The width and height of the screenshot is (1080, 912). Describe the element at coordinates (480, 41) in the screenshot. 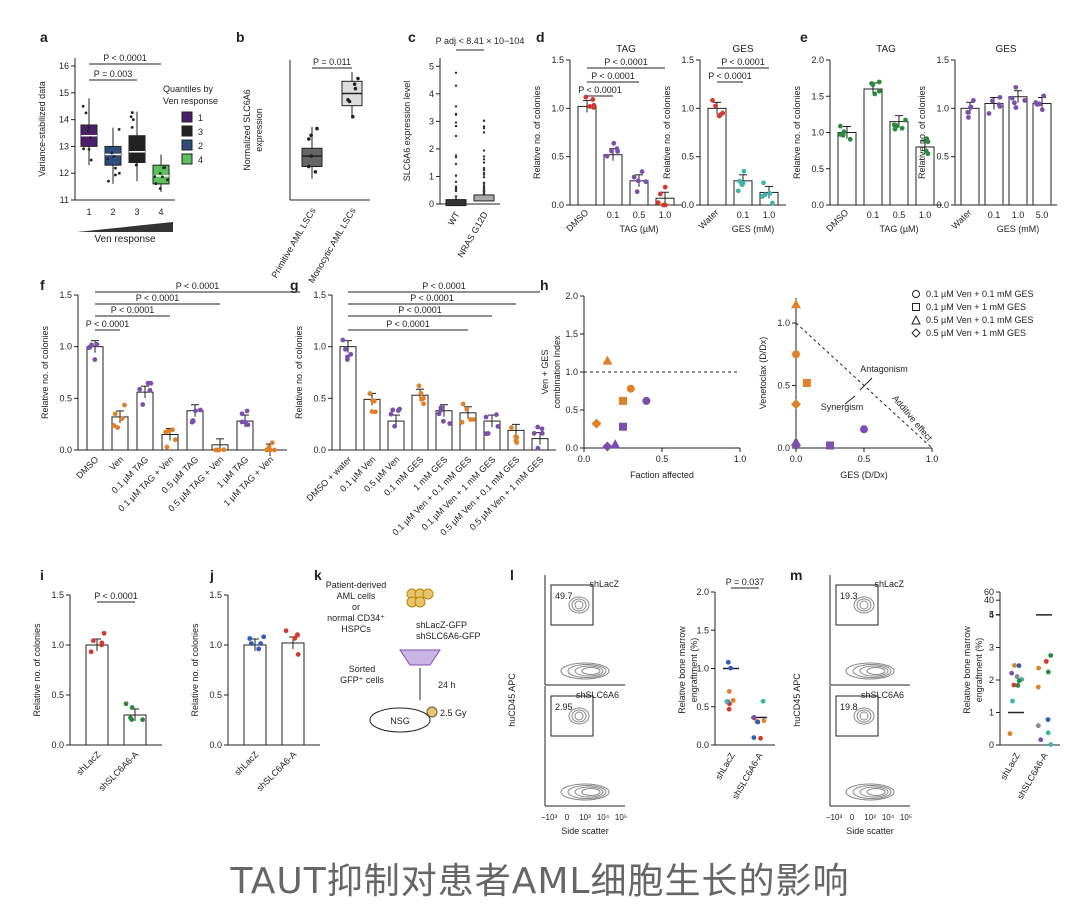

I see `p-value-label: P adj < 8.41 × 10−104` at that location.